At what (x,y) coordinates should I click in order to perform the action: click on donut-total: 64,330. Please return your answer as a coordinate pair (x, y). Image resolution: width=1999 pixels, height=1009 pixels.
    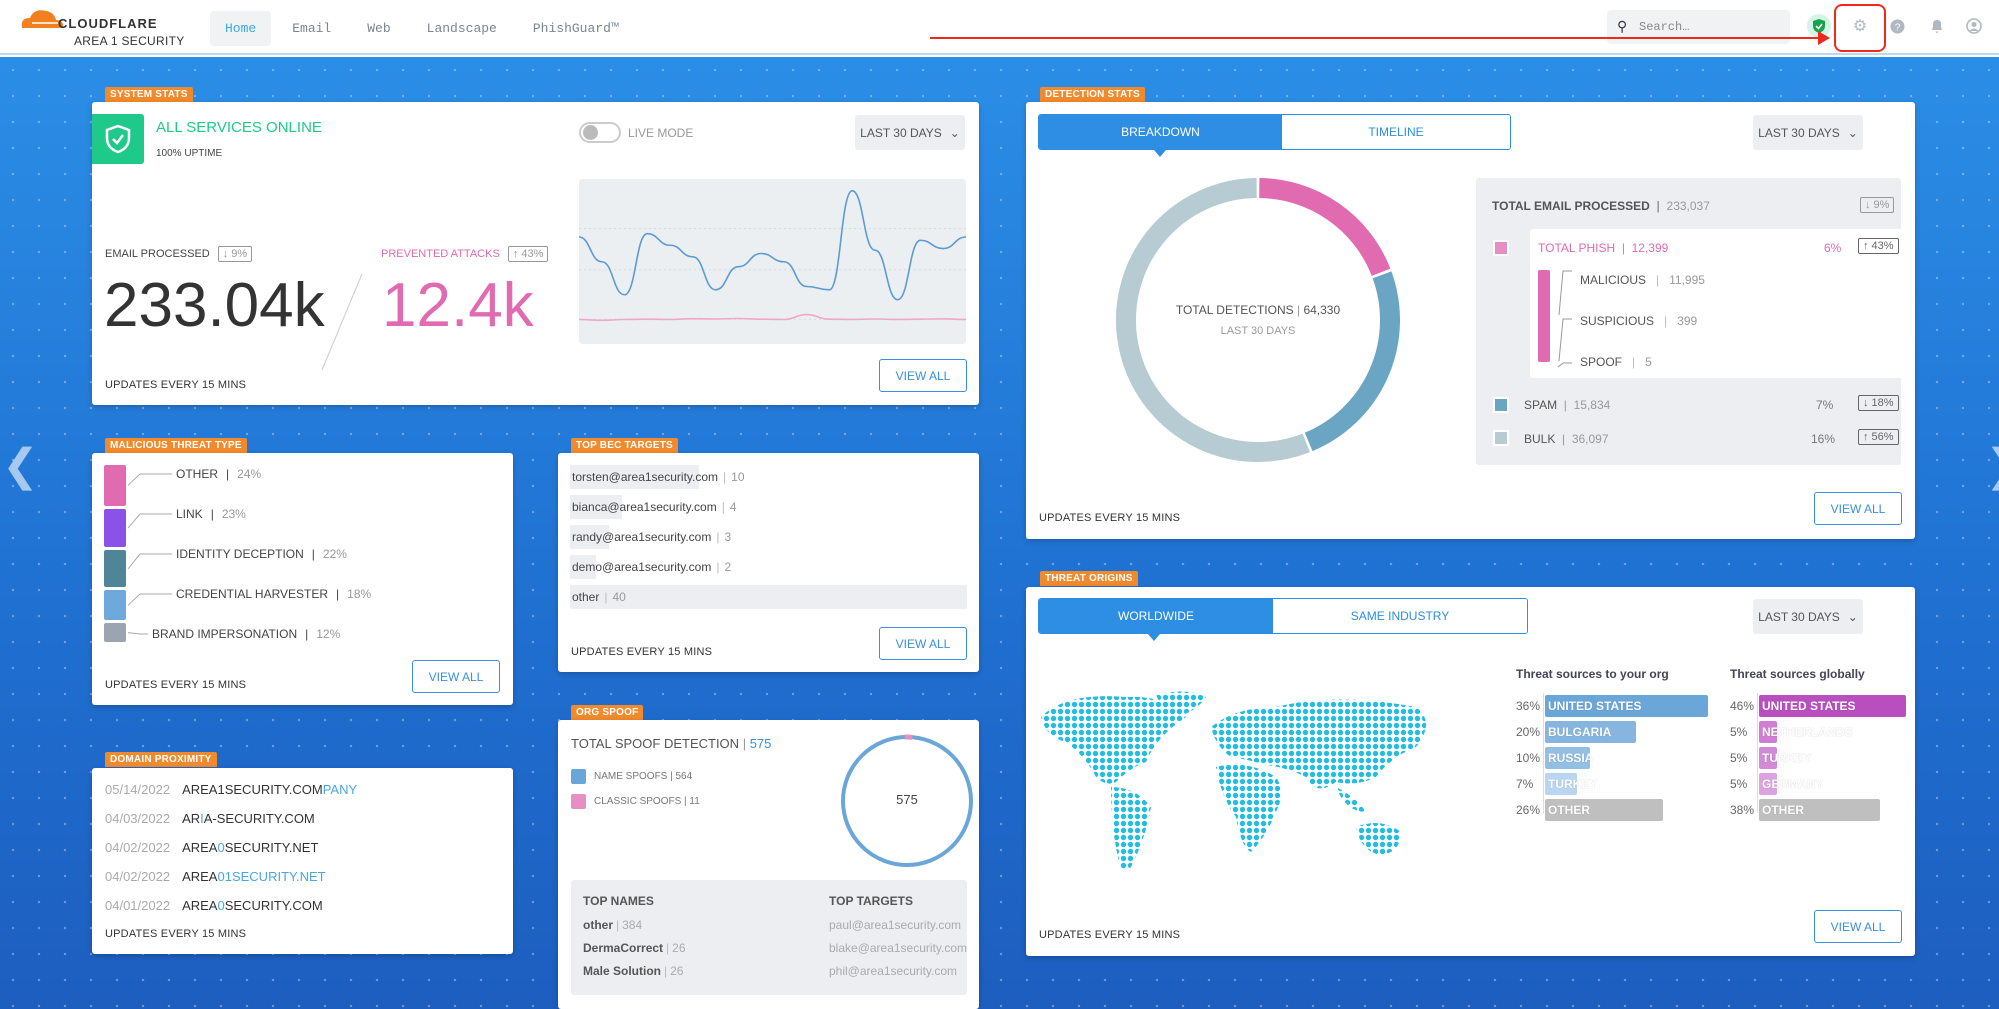
    Looking at the image, I should click on (1322, 310).